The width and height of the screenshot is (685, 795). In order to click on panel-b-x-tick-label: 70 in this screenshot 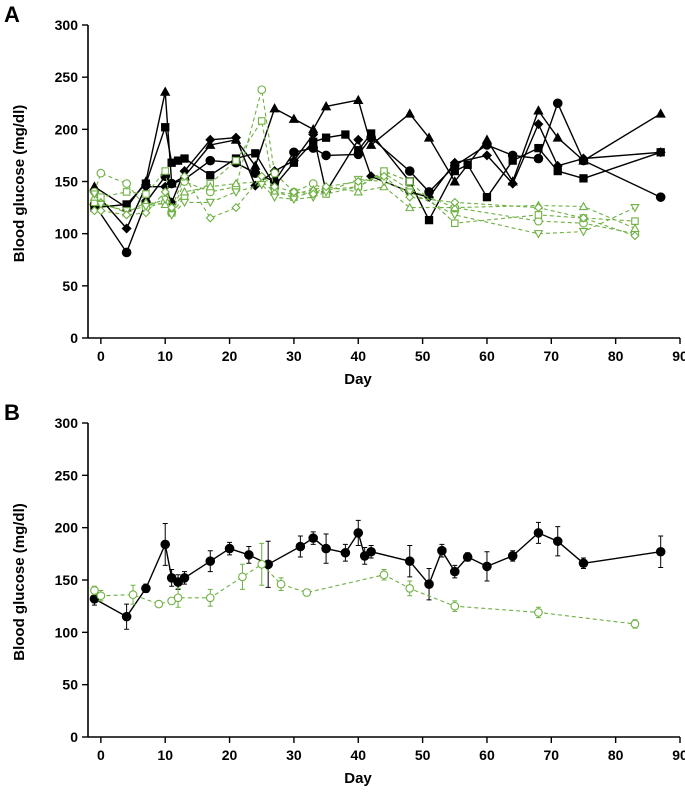, I will do `click(552, 755)`.